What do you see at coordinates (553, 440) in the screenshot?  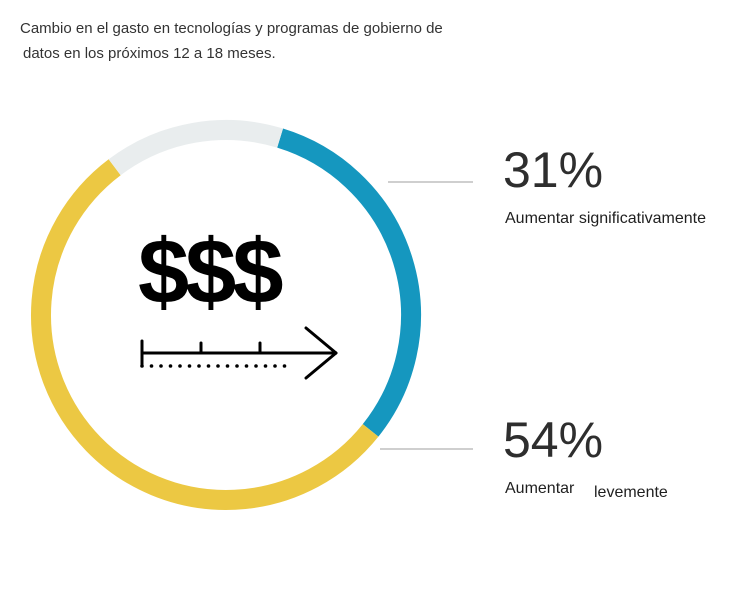 I see `slice-value-label: 54%` at bounding box center [553, 440].